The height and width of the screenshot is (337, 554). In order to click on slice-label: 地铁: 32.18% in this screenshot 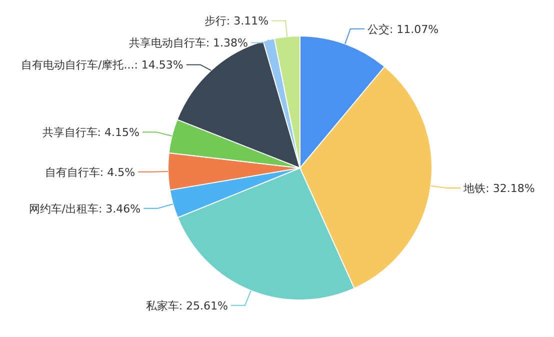, I will do `click(498, 189)`.